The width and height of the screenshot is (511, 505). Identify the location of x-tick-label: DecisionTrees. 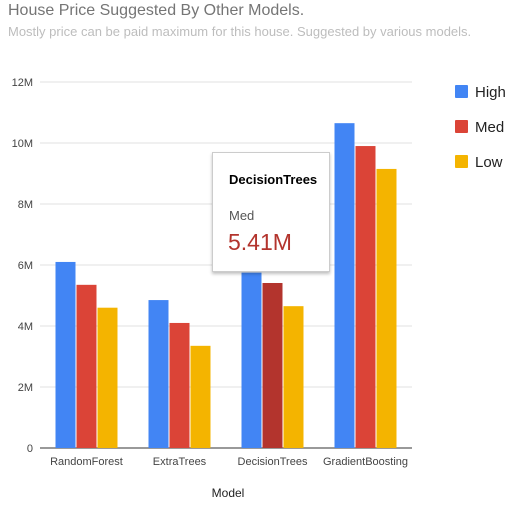
(273, 462).